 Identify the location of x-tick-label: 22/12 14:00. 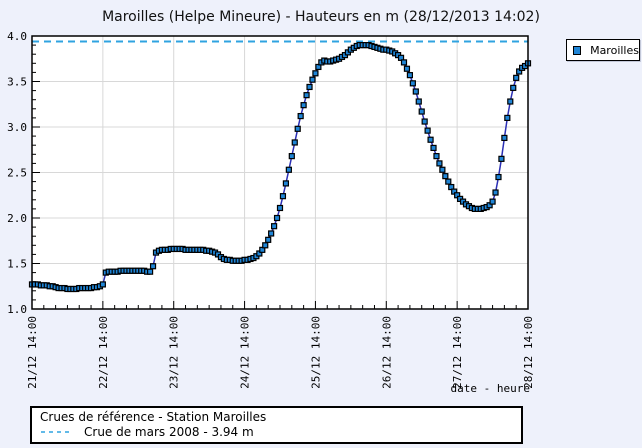
(103, 352).